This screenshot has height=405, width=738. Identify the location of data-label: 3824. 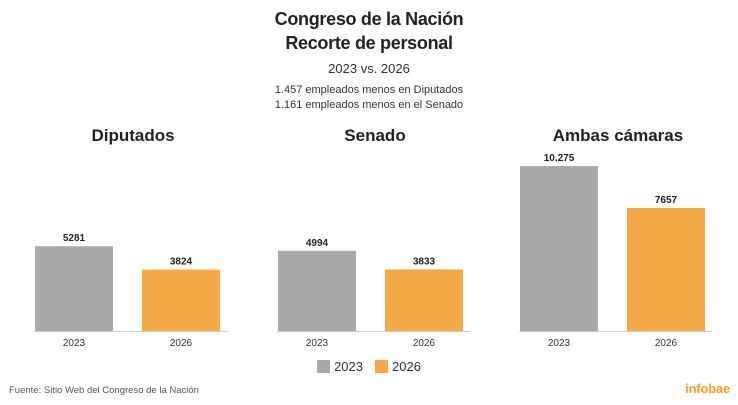
(181, 262).